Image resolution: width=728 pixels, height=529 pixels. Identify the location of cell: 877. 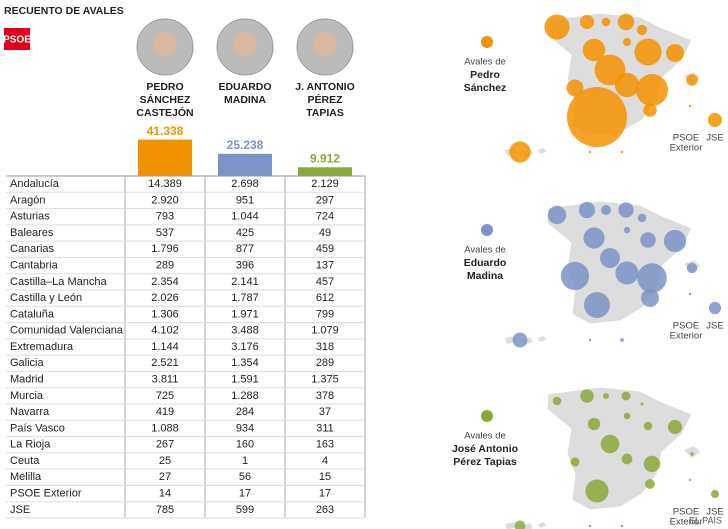
(245, 249).